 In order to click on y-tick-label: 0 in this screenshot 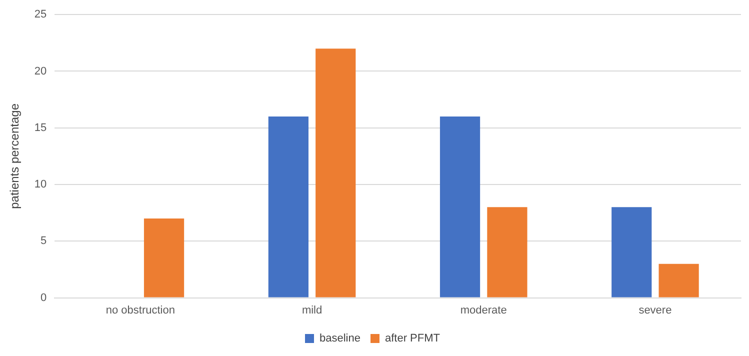, I will do `click(43, 298)`.